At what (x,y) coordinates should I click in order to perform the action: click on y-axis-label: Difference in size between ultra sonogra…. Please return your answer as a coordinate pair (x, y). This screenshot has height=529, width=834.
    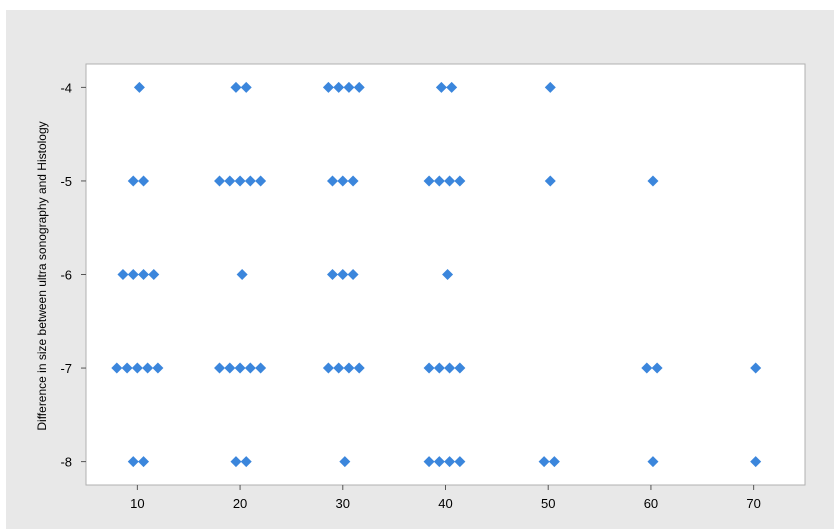
    Looking at the image, I should click on (42, 275).